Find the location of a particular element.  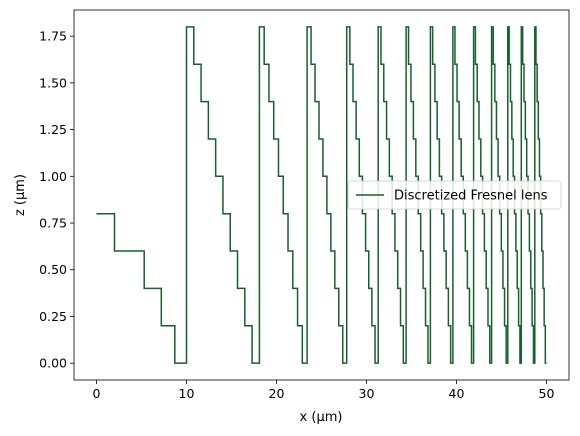

legend-box is located at coordinates (454, 195).